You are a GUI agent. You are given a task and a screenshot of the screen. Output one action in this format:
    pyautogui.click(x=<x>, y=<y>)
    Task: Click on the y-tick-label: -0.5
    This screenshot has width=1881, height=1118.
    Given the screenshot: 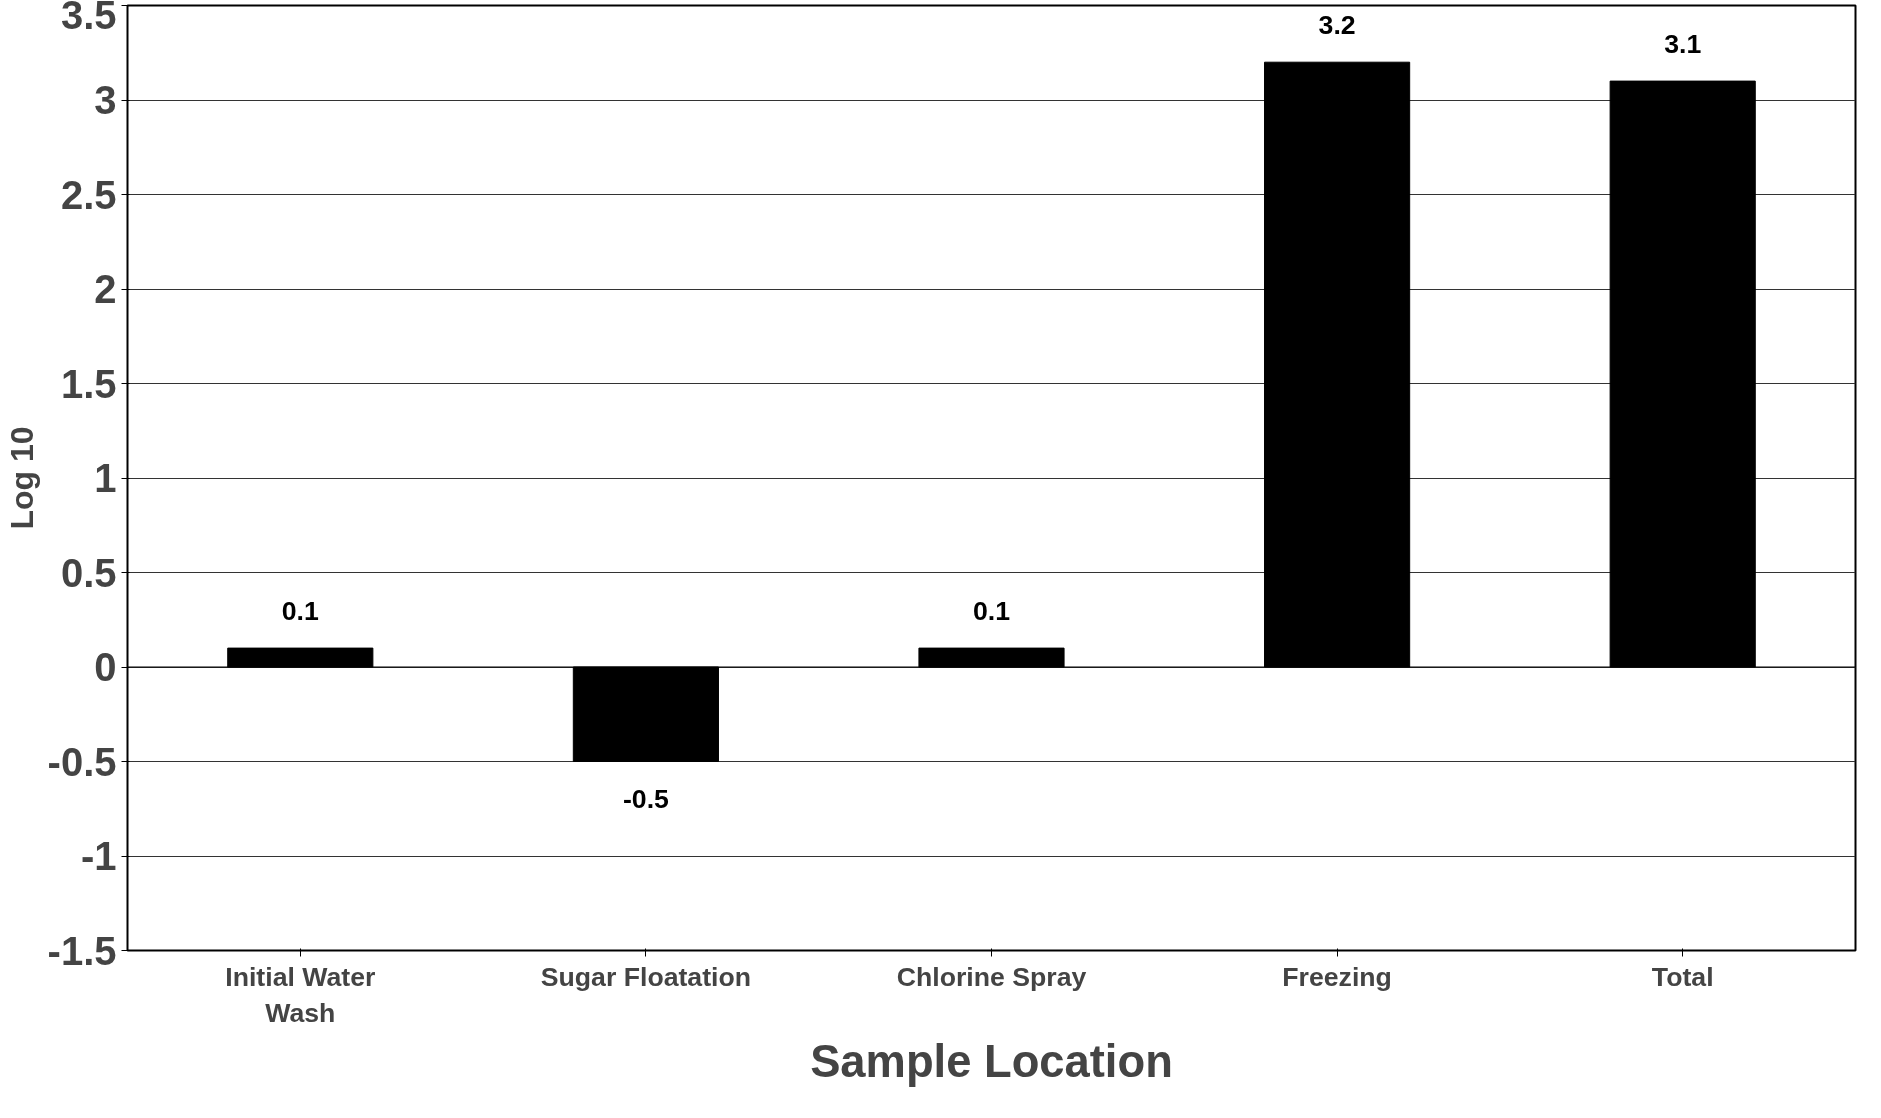 What is the action you would take?
    pyautogui.click(x=82, y=761)
    